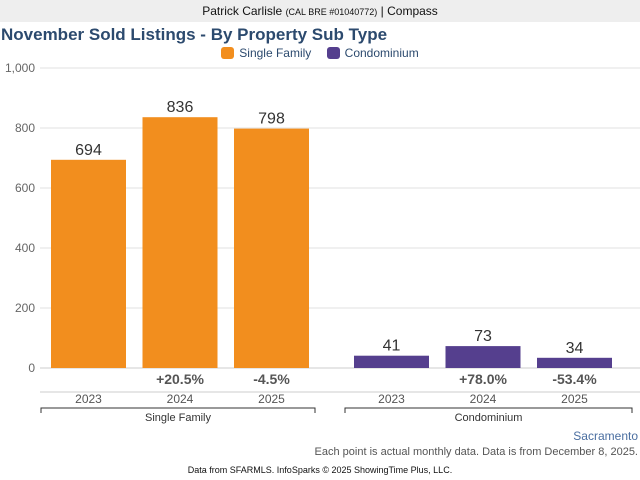 The image size is (640, 480). I want to click on region-link: Sacramento, so click(605, 436).